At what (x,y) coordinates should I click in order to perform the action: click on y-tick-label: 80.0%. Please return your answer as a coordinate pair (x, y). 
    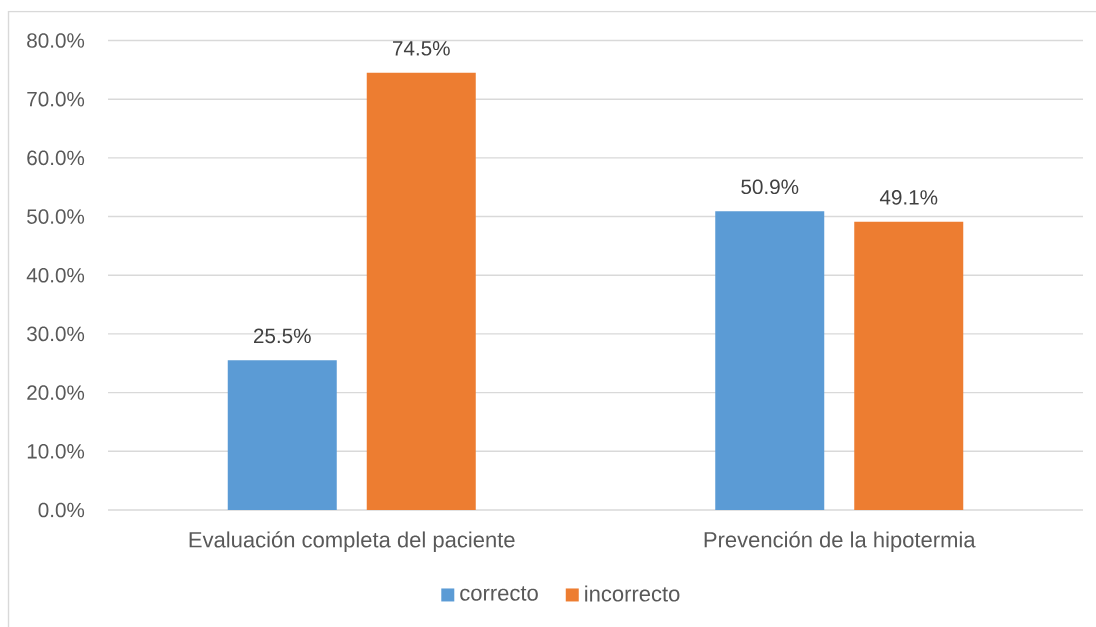
    Looking at the image, I should click on (56, 40).